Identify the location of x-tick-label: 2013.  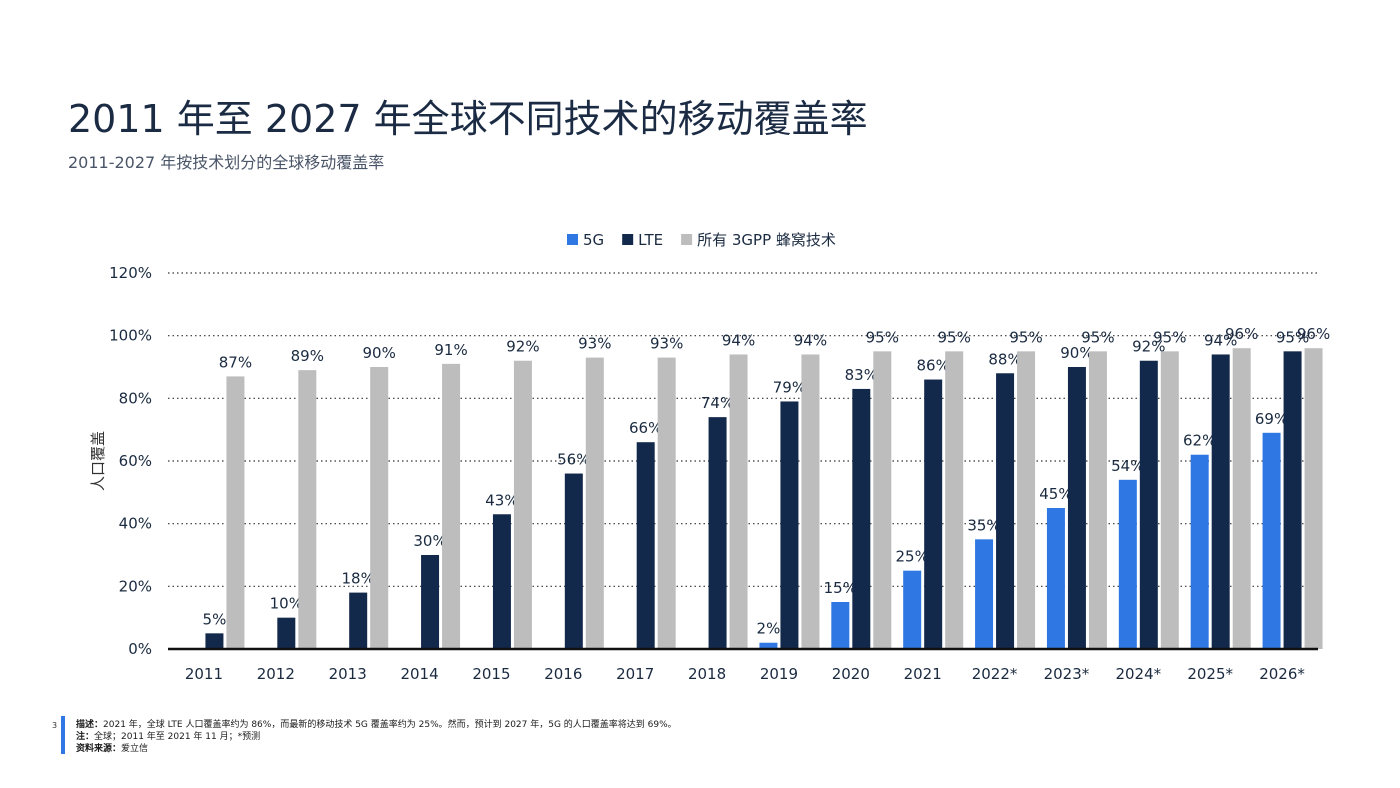
(348, 674).